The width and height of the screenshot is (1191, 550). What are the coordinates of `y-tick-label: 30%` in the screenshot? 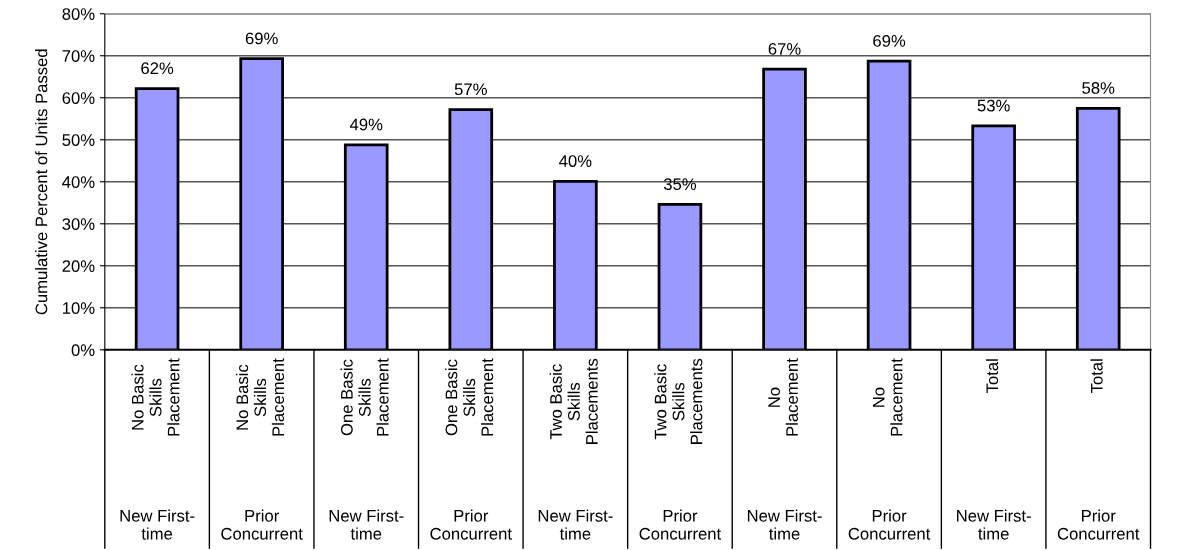 It's located at (78, 224).